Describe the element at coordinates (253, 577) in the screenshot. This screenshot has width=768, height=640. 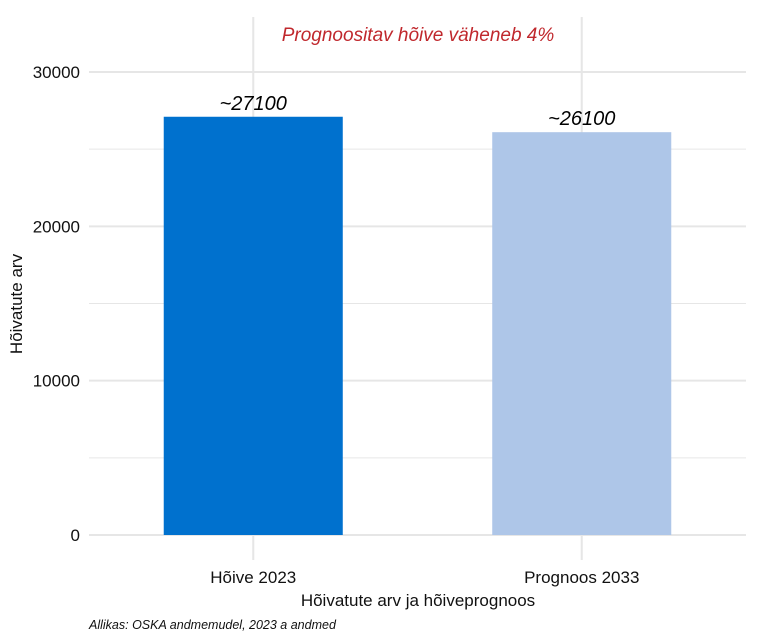
I see `x-tick-label: Hõive 2023` at that location.